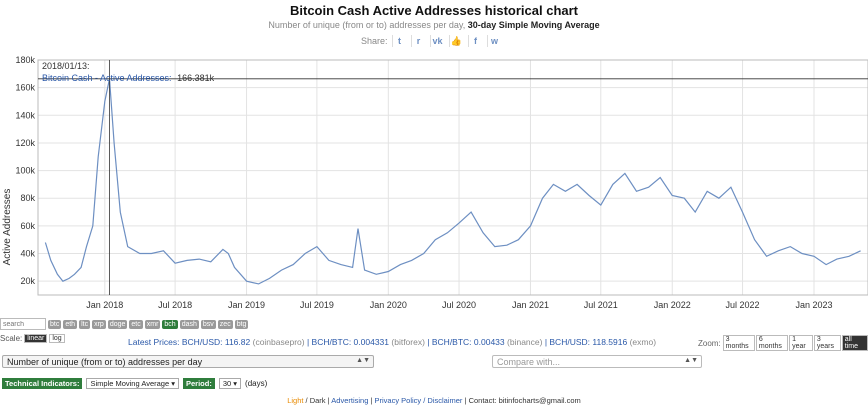 The width and height of the screenshot is (868, 405). I want to click on period-value: 30, so click(227, 383).